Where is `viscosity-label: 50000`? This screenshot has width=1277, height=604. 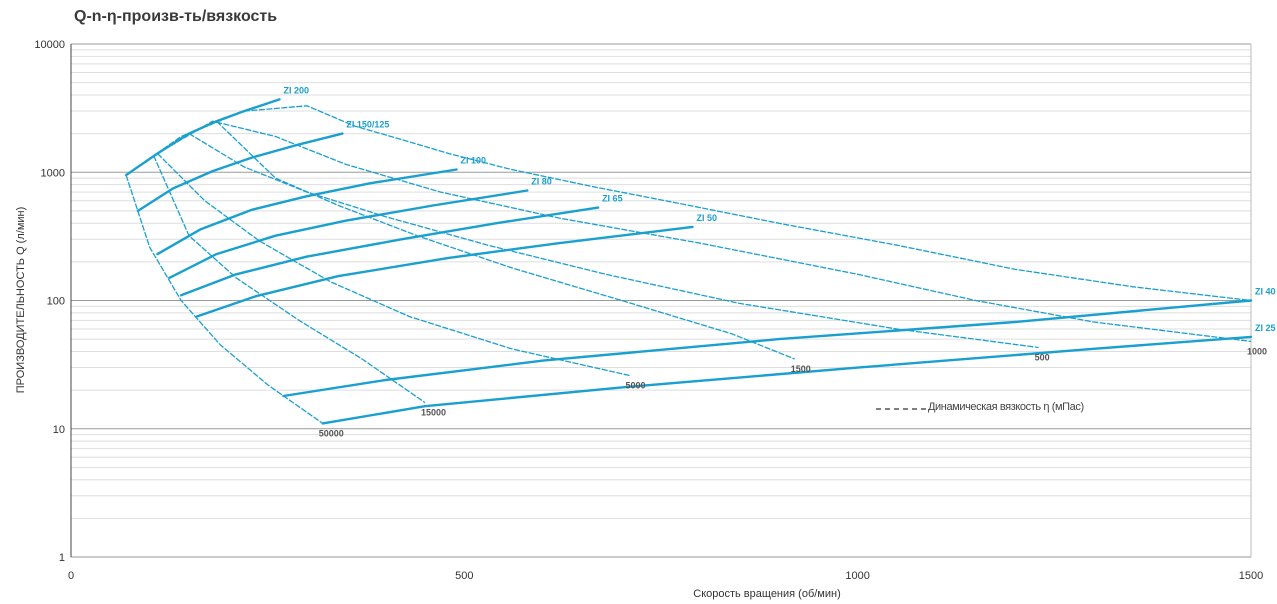
viscosity-label: 50000 is located at coordinates (331, 433).